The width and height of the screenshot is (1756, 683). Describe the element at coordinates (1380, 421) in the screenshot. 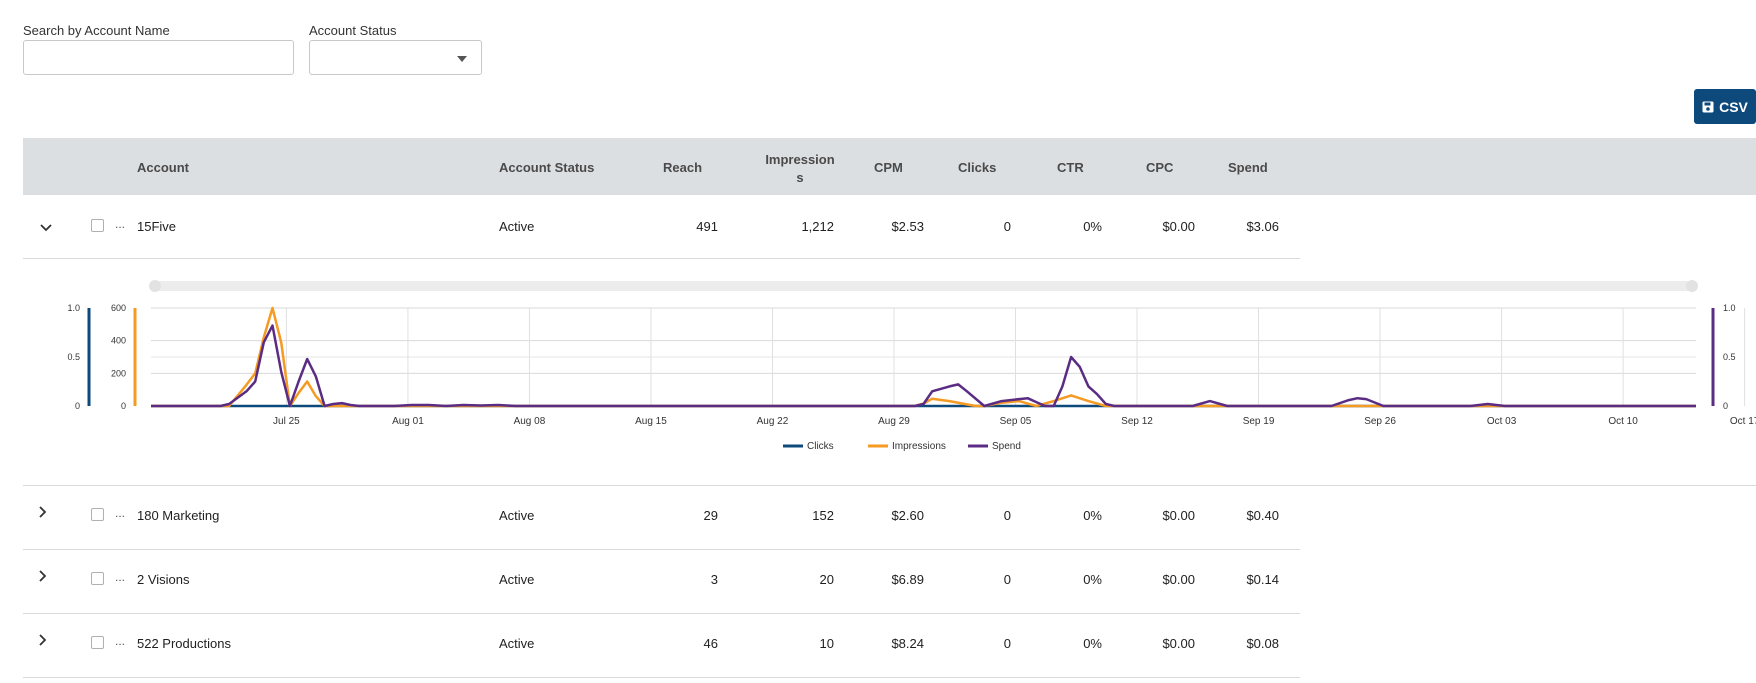

I see `x-tick-label: Sep 26` at that location.